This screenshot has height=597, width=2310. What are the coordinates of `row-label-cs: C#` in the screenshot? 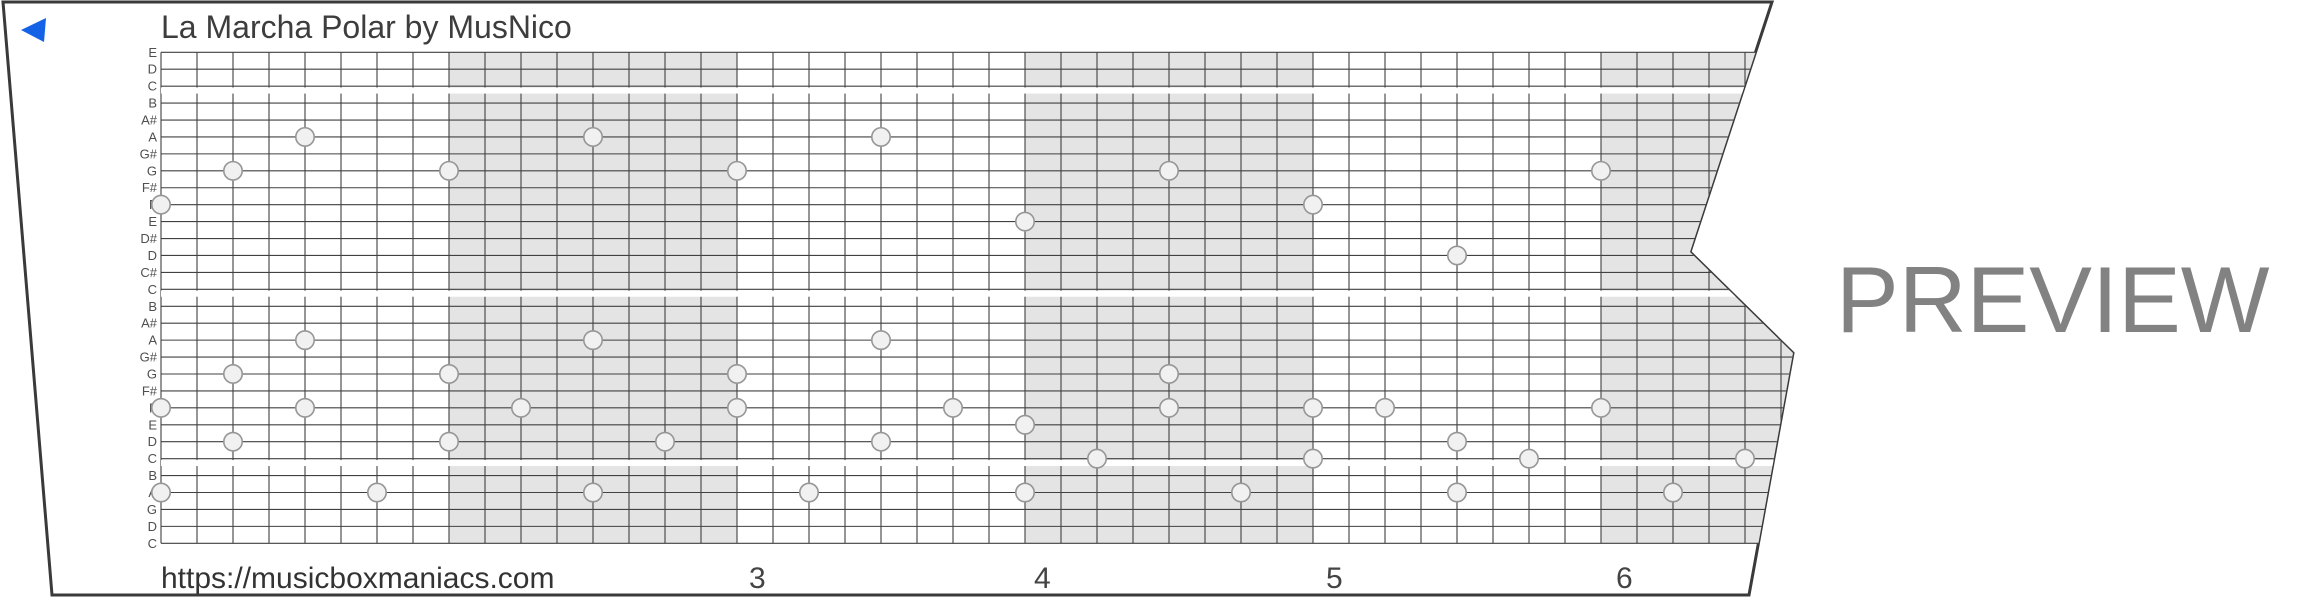 It's located at (148, 272).